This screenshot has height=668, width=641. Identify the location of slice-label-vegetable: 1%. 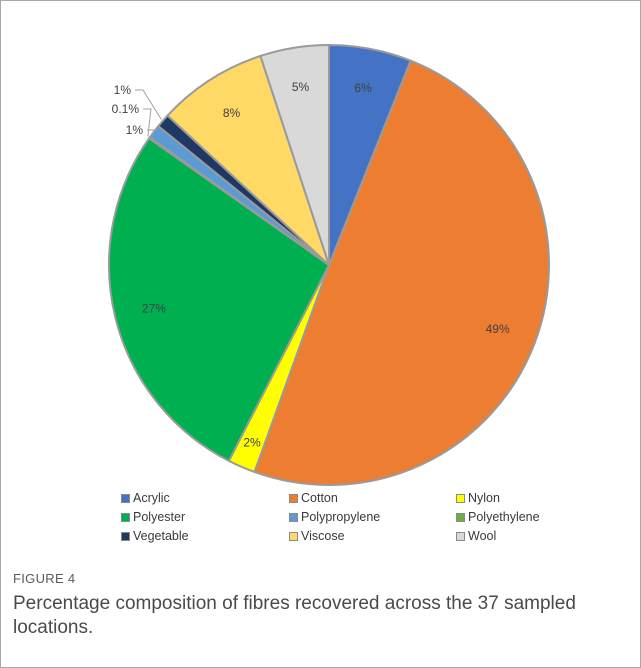
(123, 90).